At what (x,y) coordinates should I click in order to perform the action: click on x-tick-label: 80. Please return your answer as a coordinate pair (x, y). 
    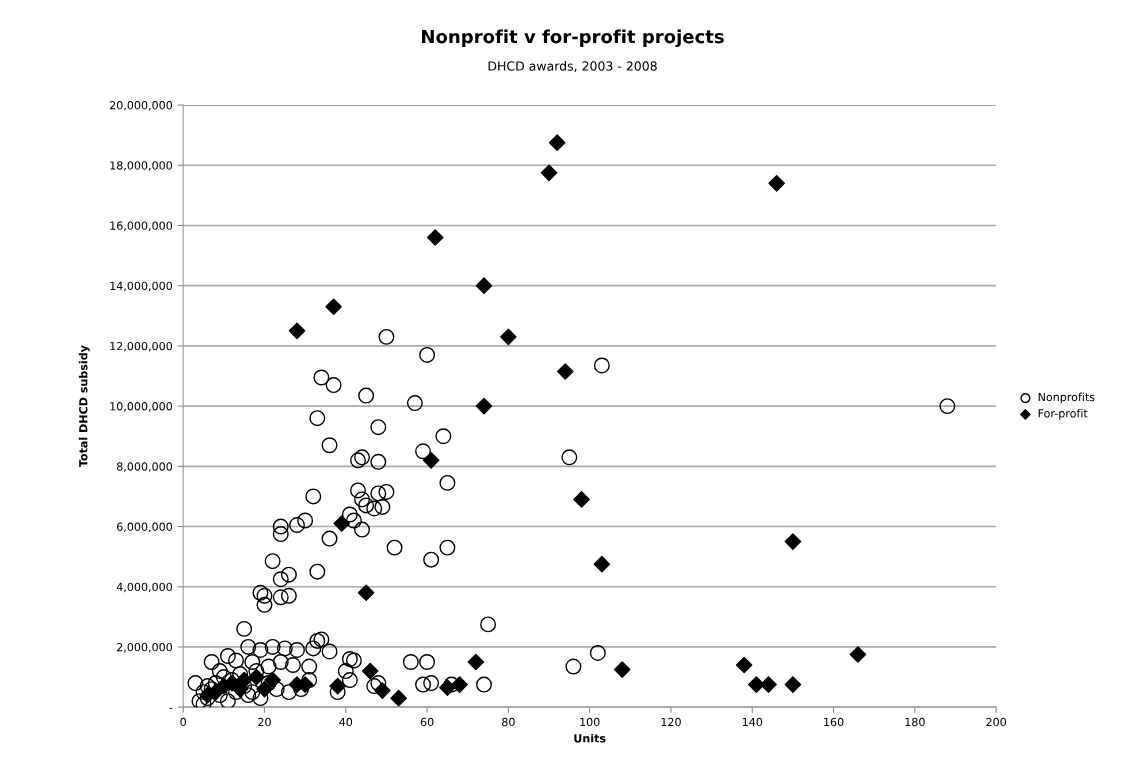
    Looking at the image, I should click on (508, 722).